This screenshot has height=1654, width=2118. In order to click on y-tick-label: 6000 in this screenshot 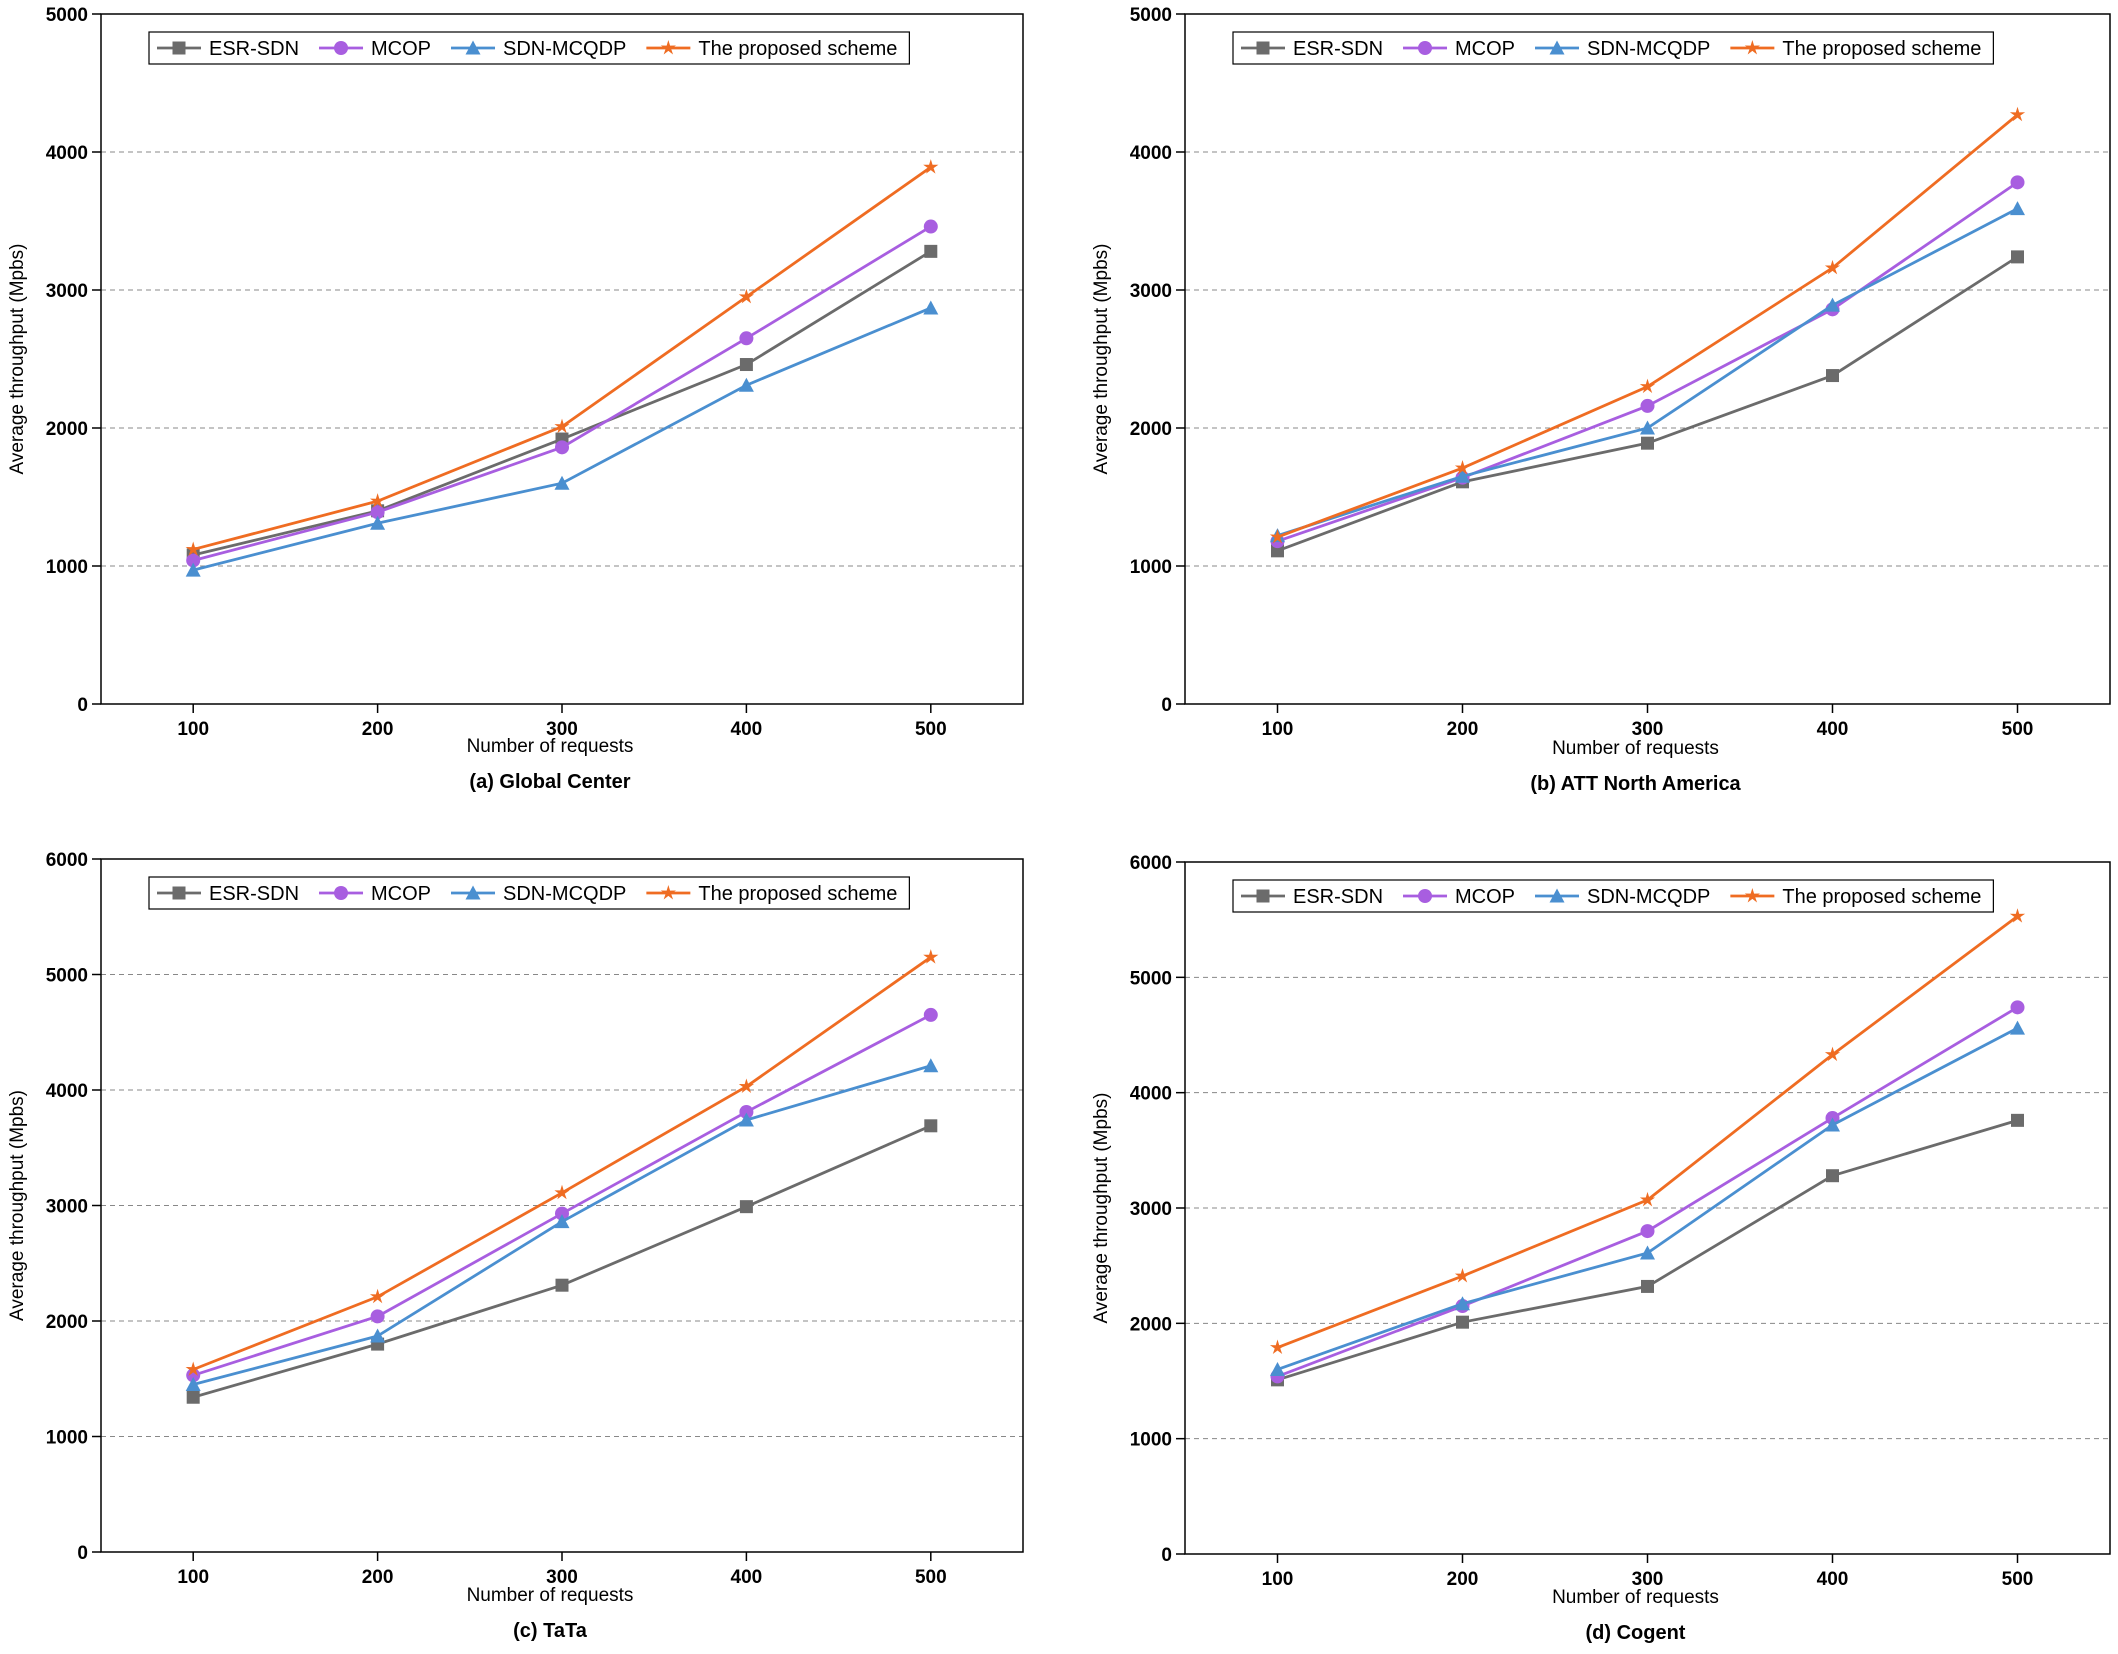, I will do `click(67, 860)`.